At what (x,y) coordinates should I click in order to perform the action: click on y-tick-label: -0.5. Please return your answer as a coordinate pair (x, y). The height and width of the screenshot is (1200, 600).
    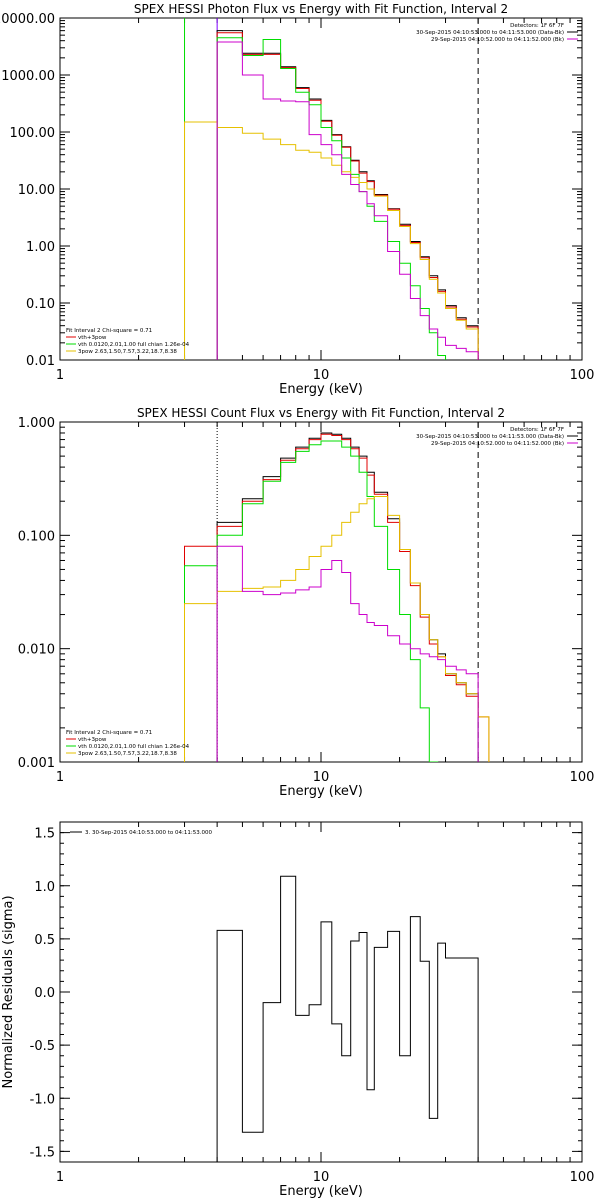
    Looking at the image, I should click on (42, 1046).